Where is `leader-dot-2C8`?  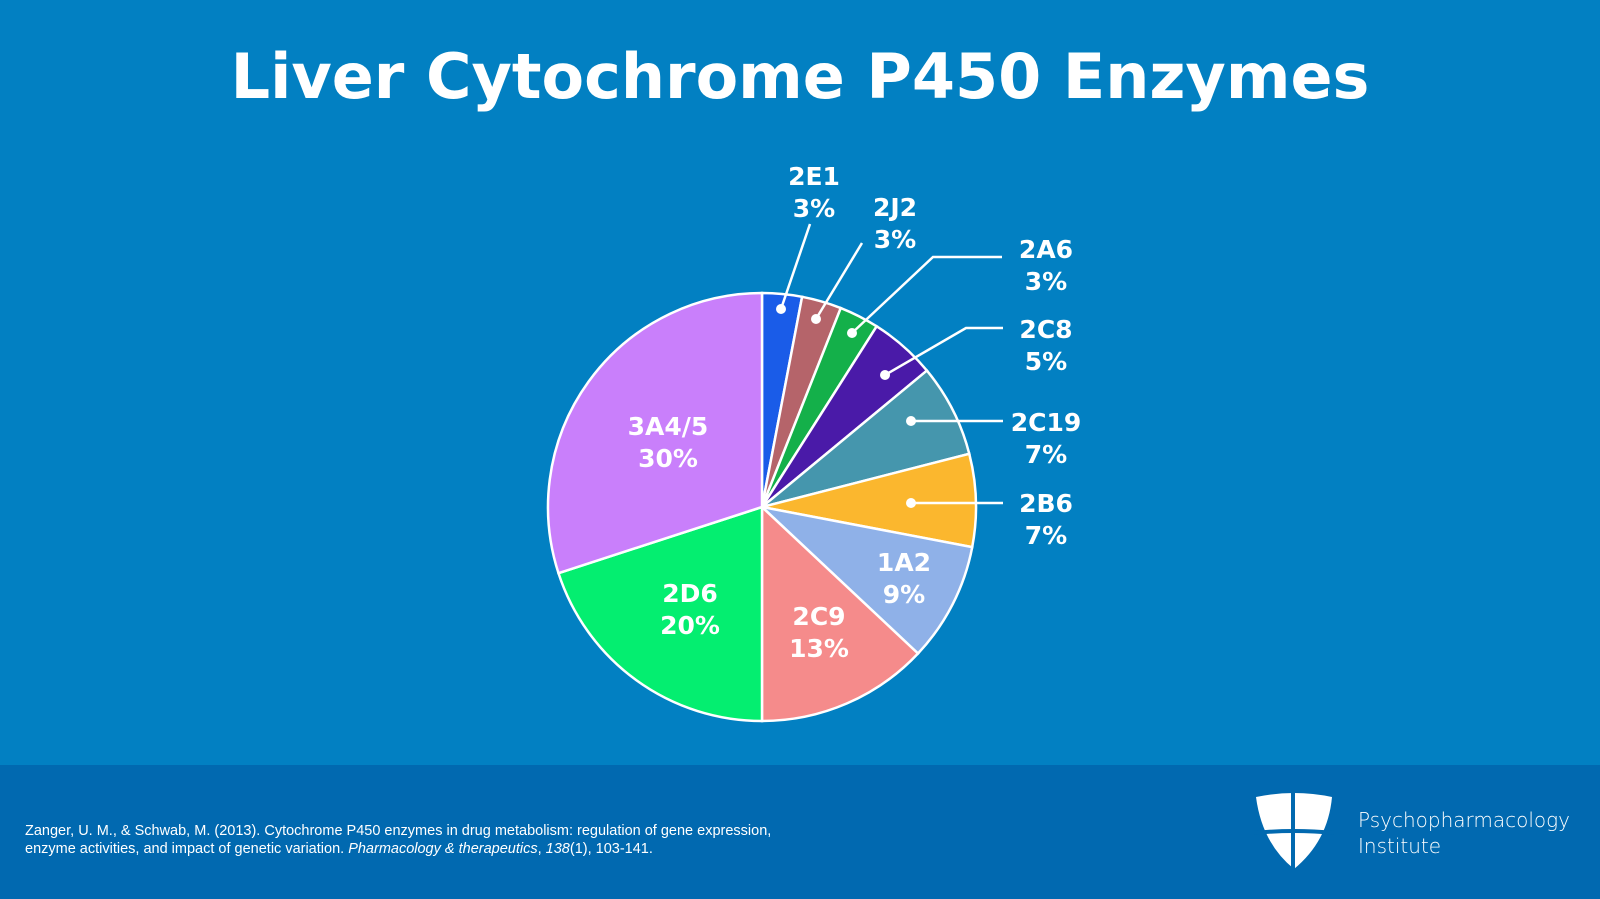 leader-dot-2C8 is located at coordinates (885, 375).